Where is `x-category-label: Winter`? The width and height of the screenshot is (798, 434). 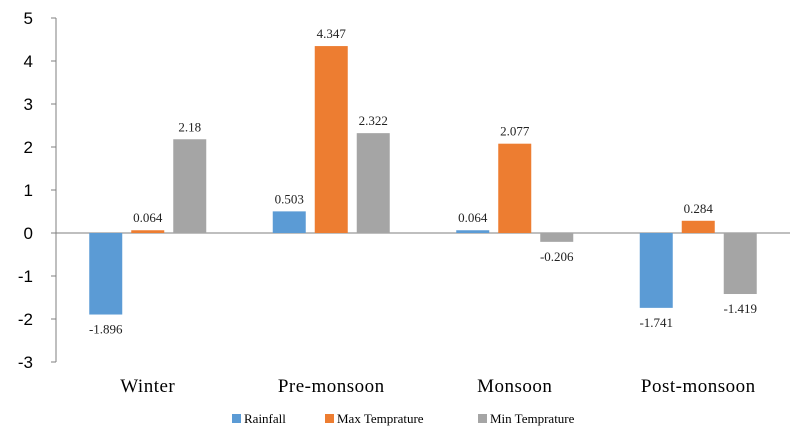
x-category-label: Winter is located at coordinates (147, 386).